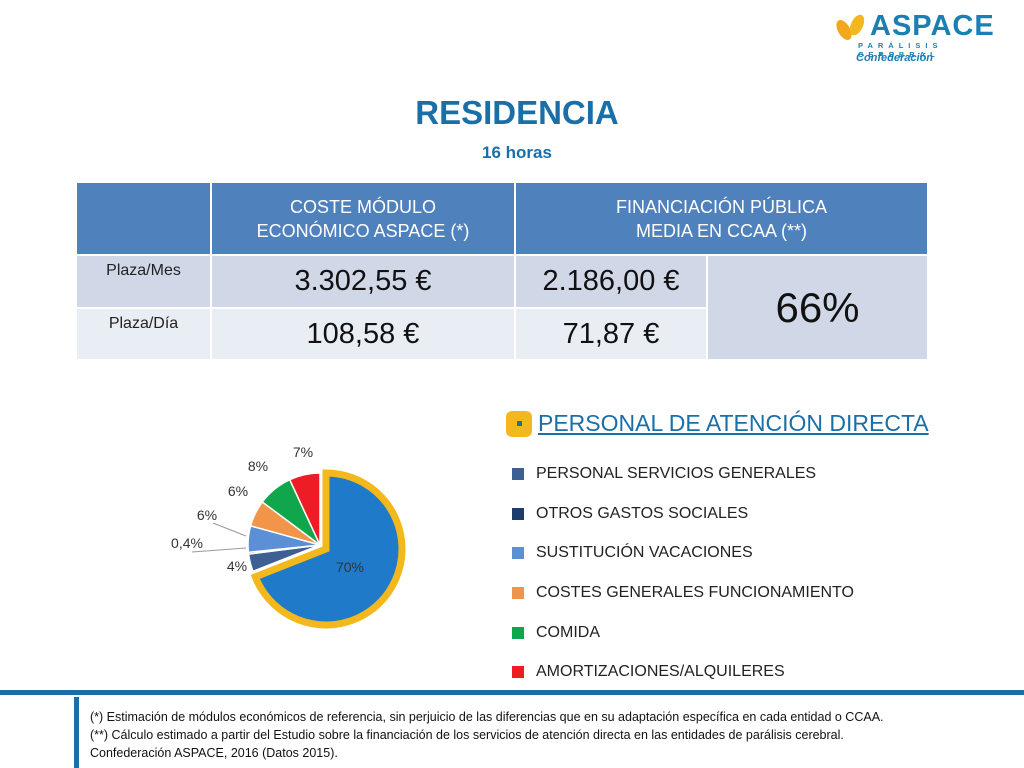 This screenshot has width=1024, height=768. Describe the element at coordinates (611, 281) in the screenshot. I see `financiacion-mes: 2.186,00 €` at that location.